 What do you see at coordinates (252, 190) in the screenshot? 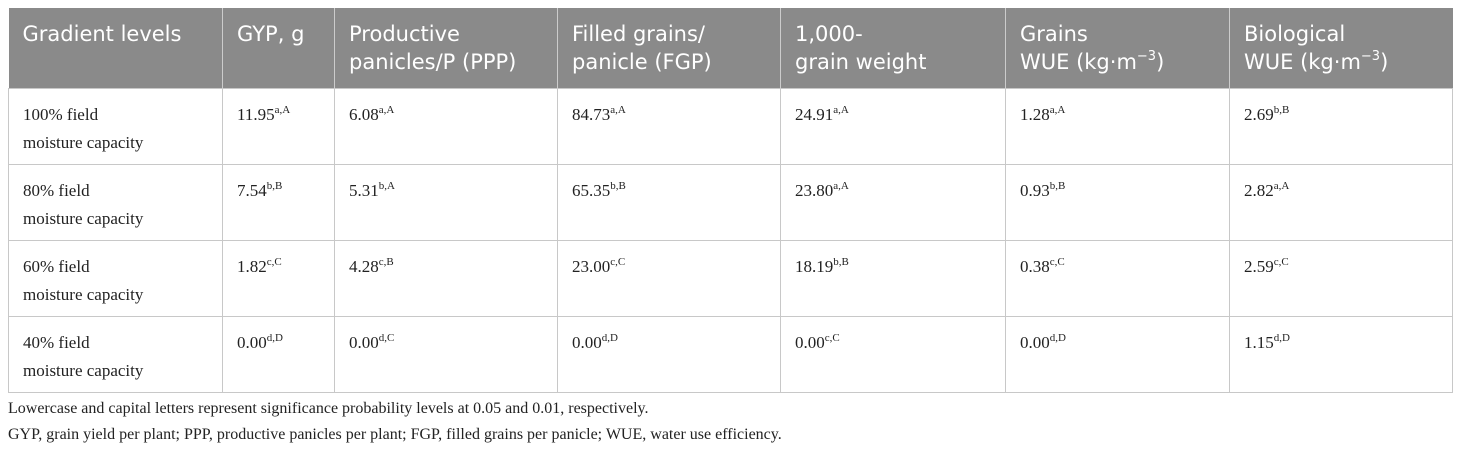
I see `cell-value: 7.54` at bounding box center [252, 190].